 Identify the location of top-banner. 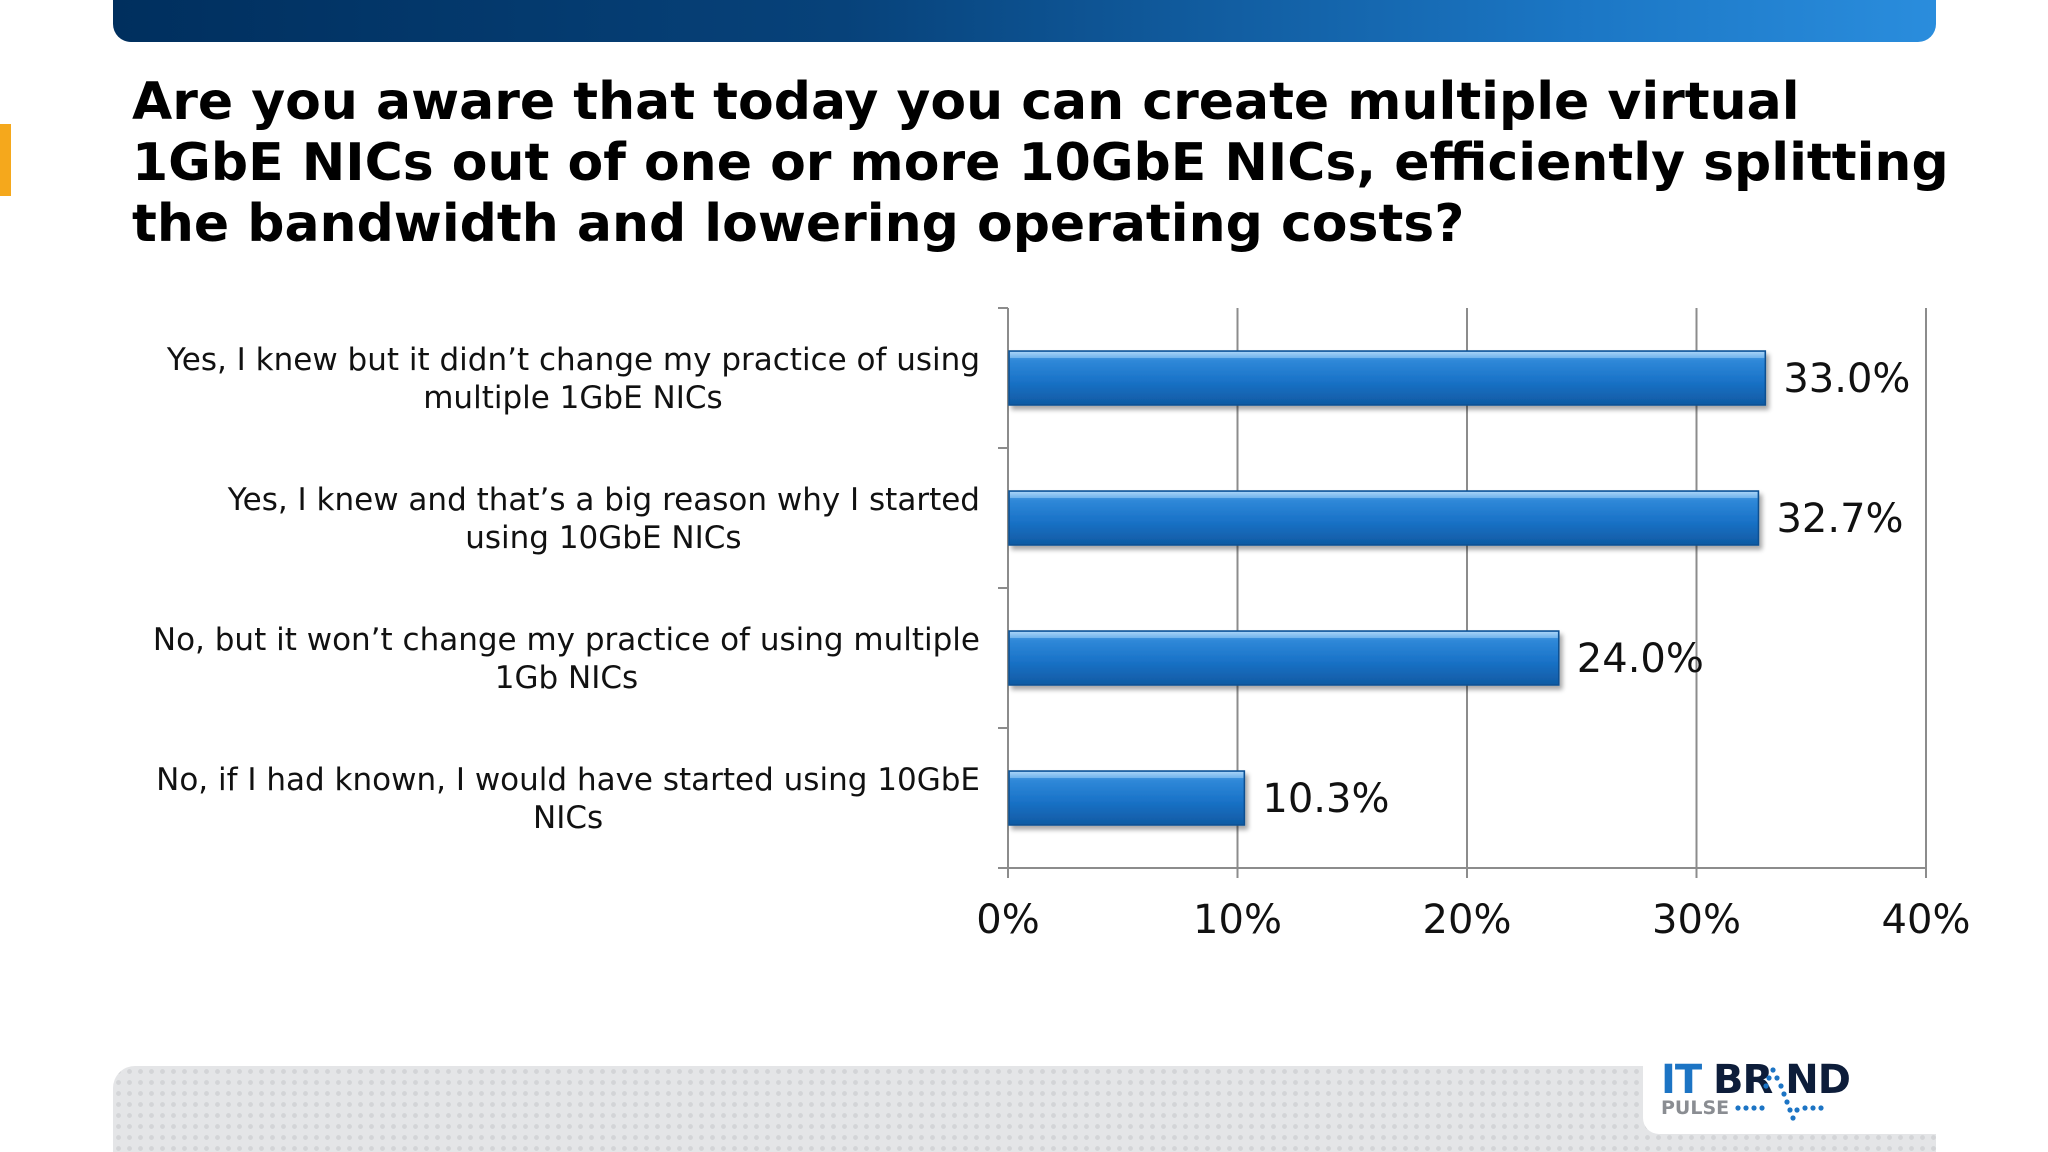
(1024, 21).